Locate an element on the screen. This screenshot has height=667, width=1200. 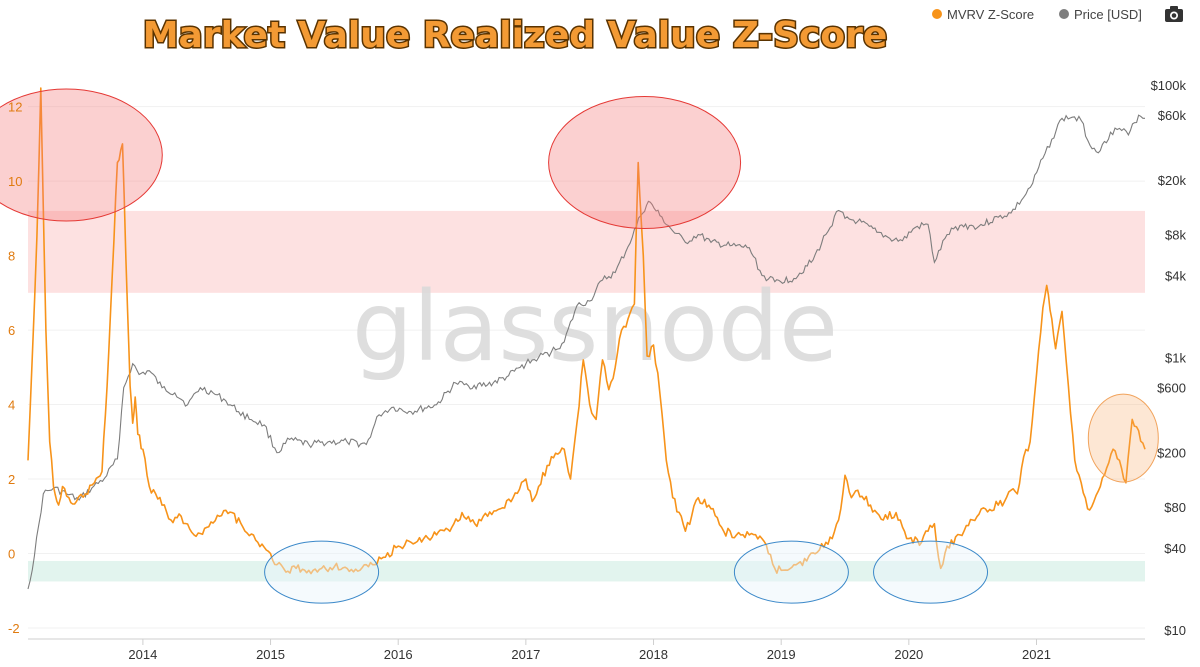
bottom-2019-circle is located at coordinates (791, 572).